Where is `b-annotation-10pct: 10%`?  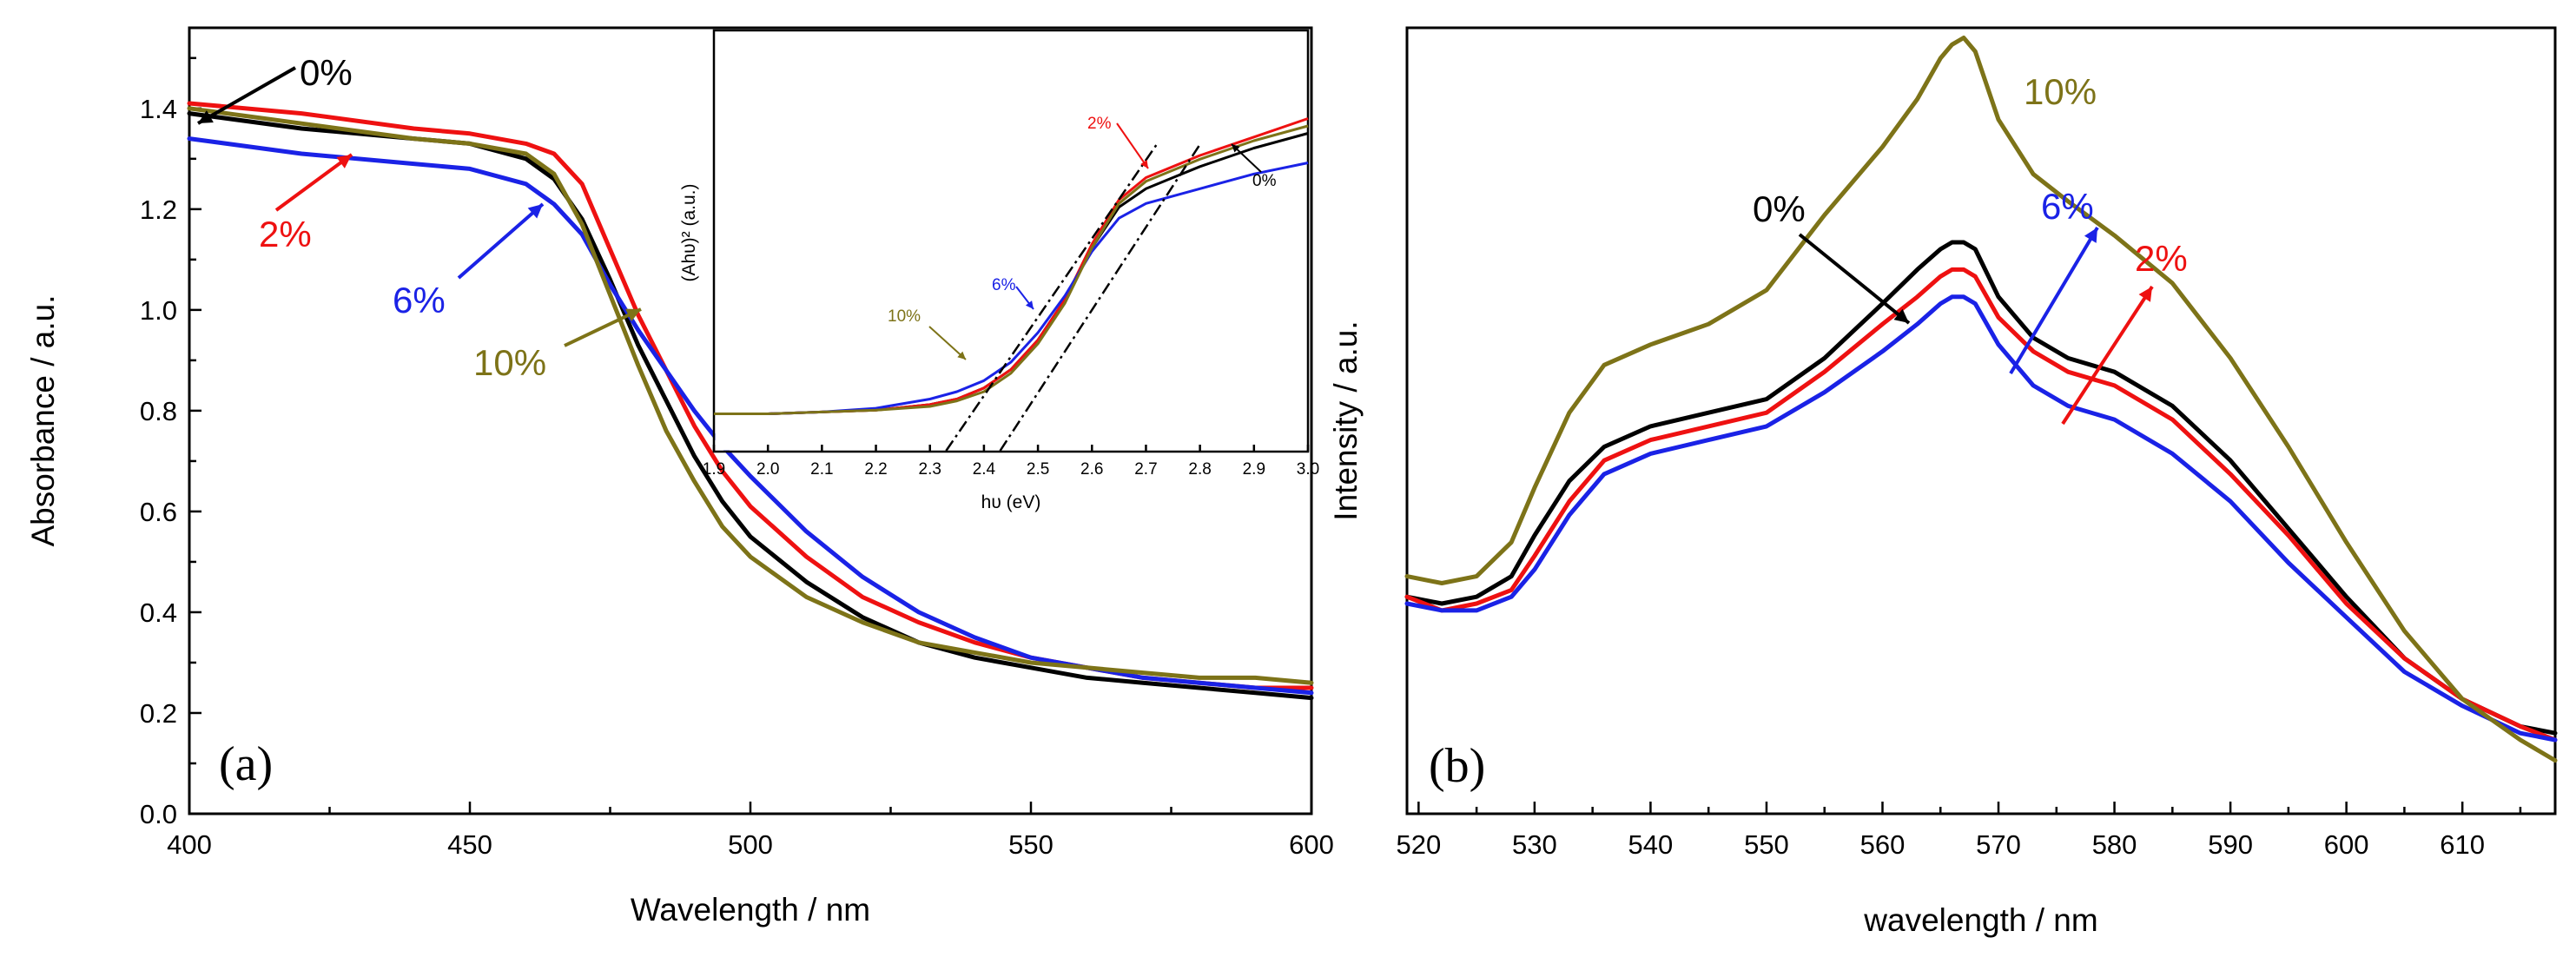 b-annotation-10pct: 10% is located at coordinates (2060, 91).